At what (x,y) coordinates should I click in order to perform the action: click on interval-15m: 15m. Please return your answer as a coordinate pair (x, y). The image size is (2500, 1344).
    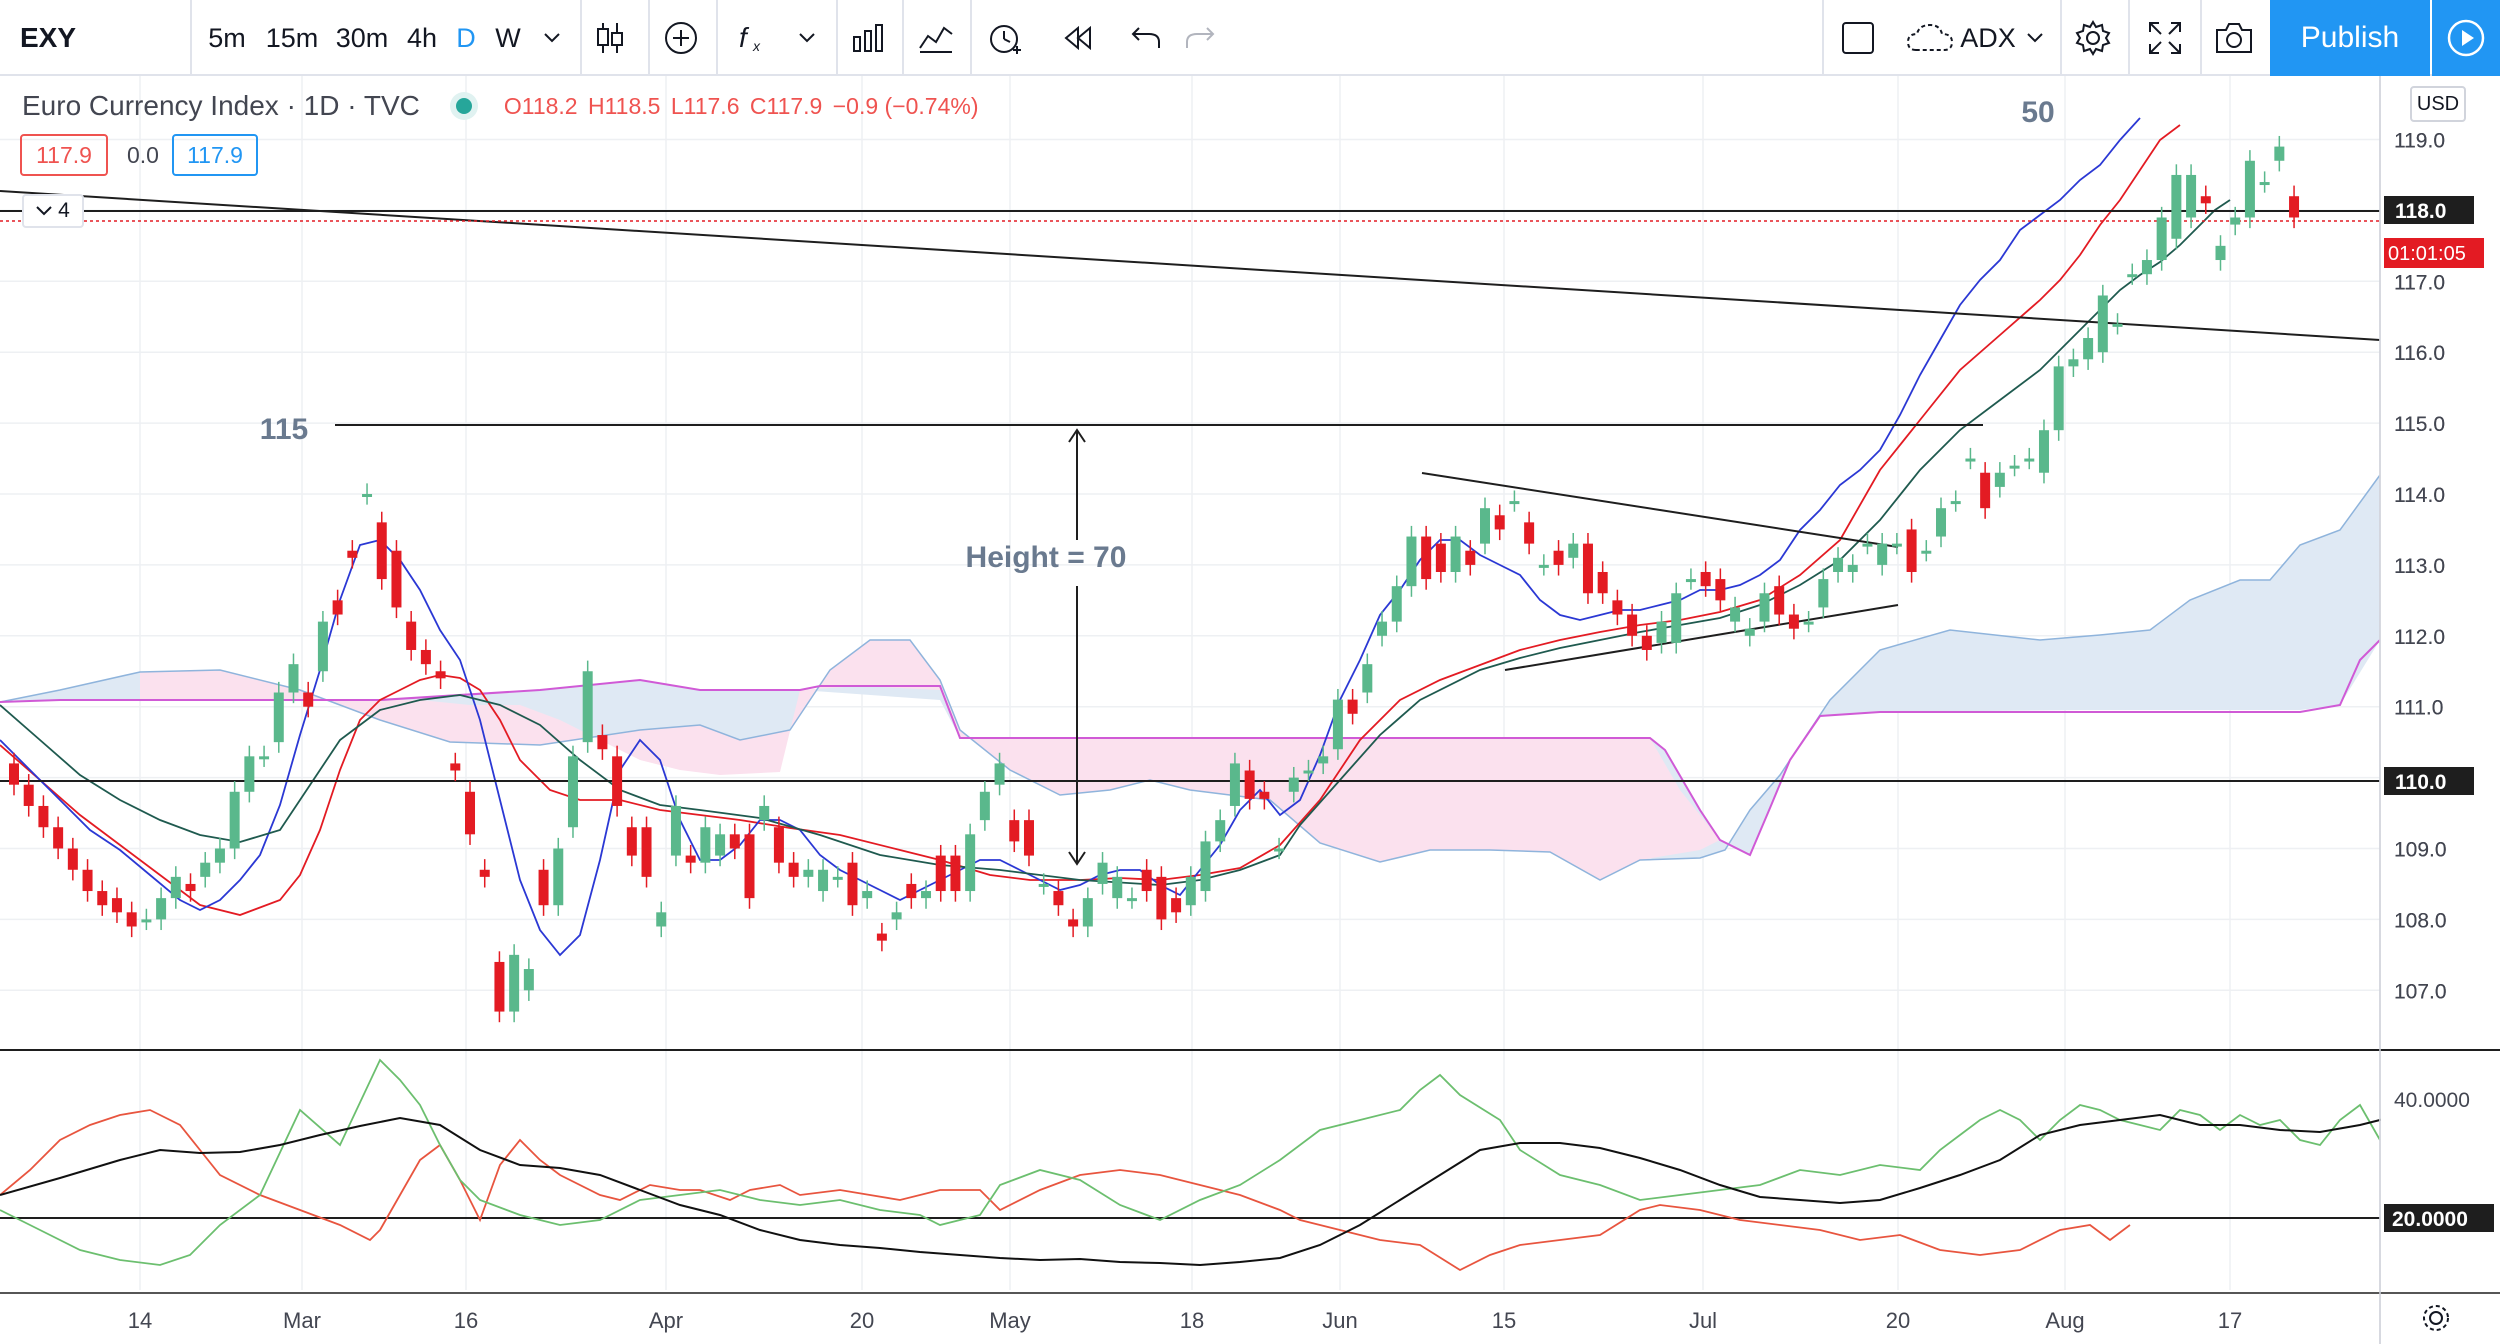
    Looking at the image, I should click on (292, 37).